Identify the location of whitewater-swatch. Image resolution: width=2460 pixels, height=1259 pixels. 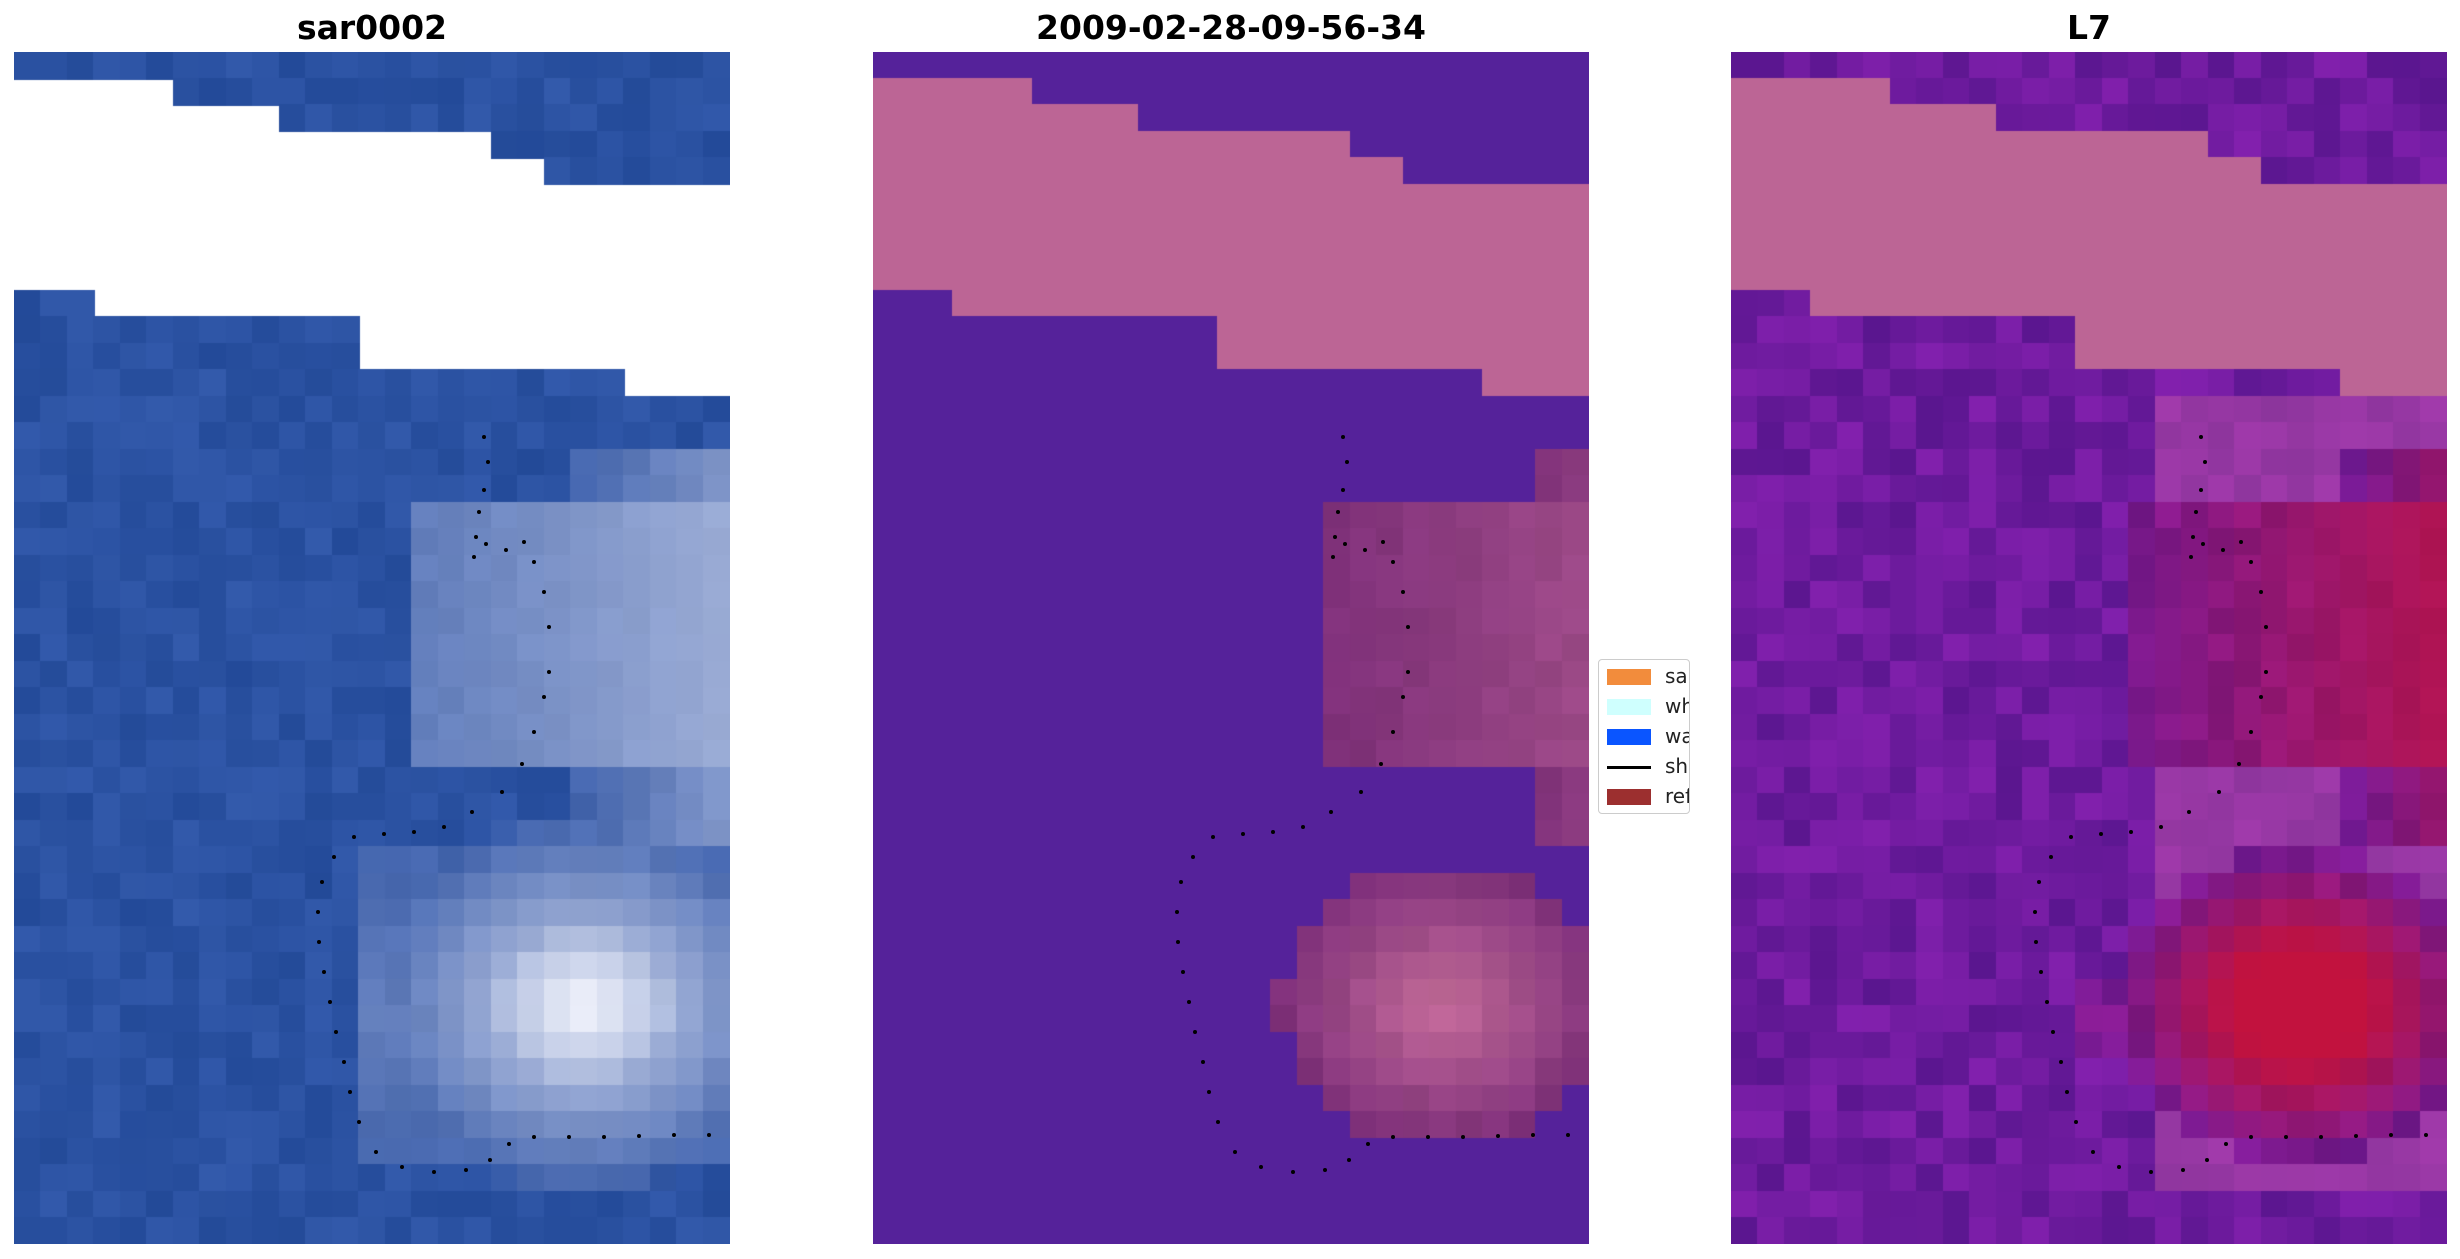
(1629, 707).